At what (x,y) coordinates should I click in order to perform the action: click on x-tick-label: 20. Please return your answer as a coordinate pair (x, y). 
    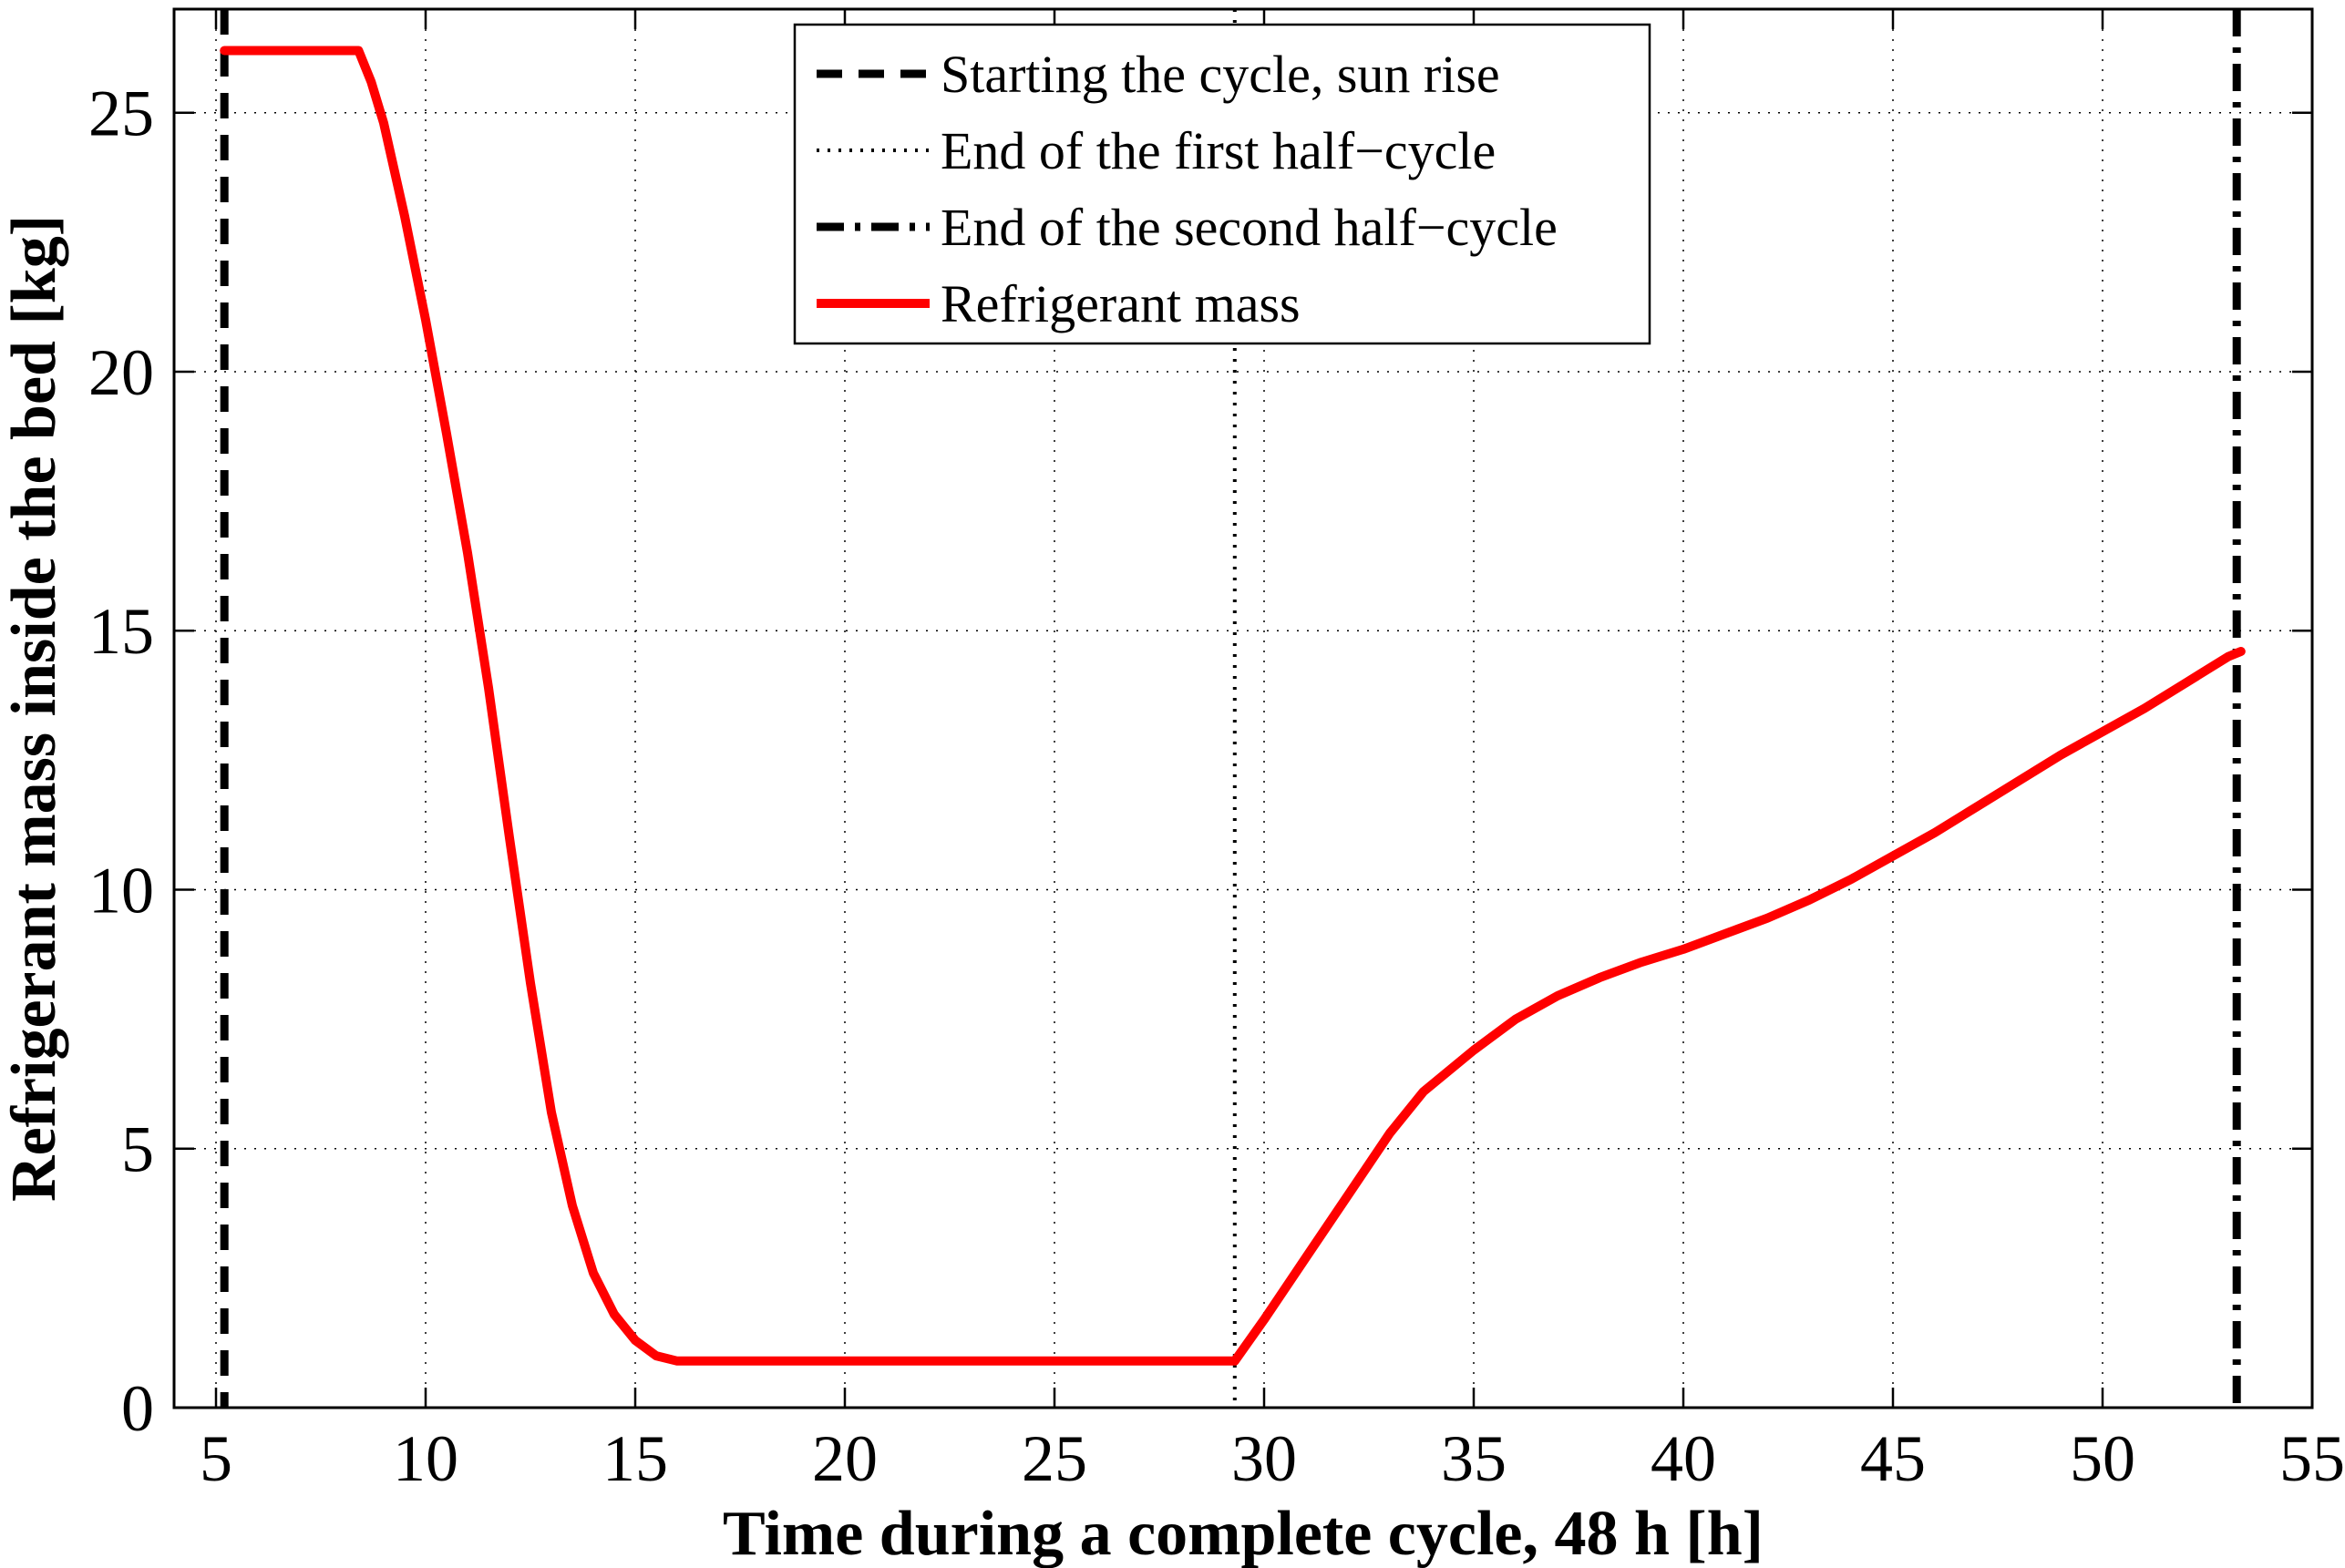
    Looking at the image, I should click on (845, 1458).